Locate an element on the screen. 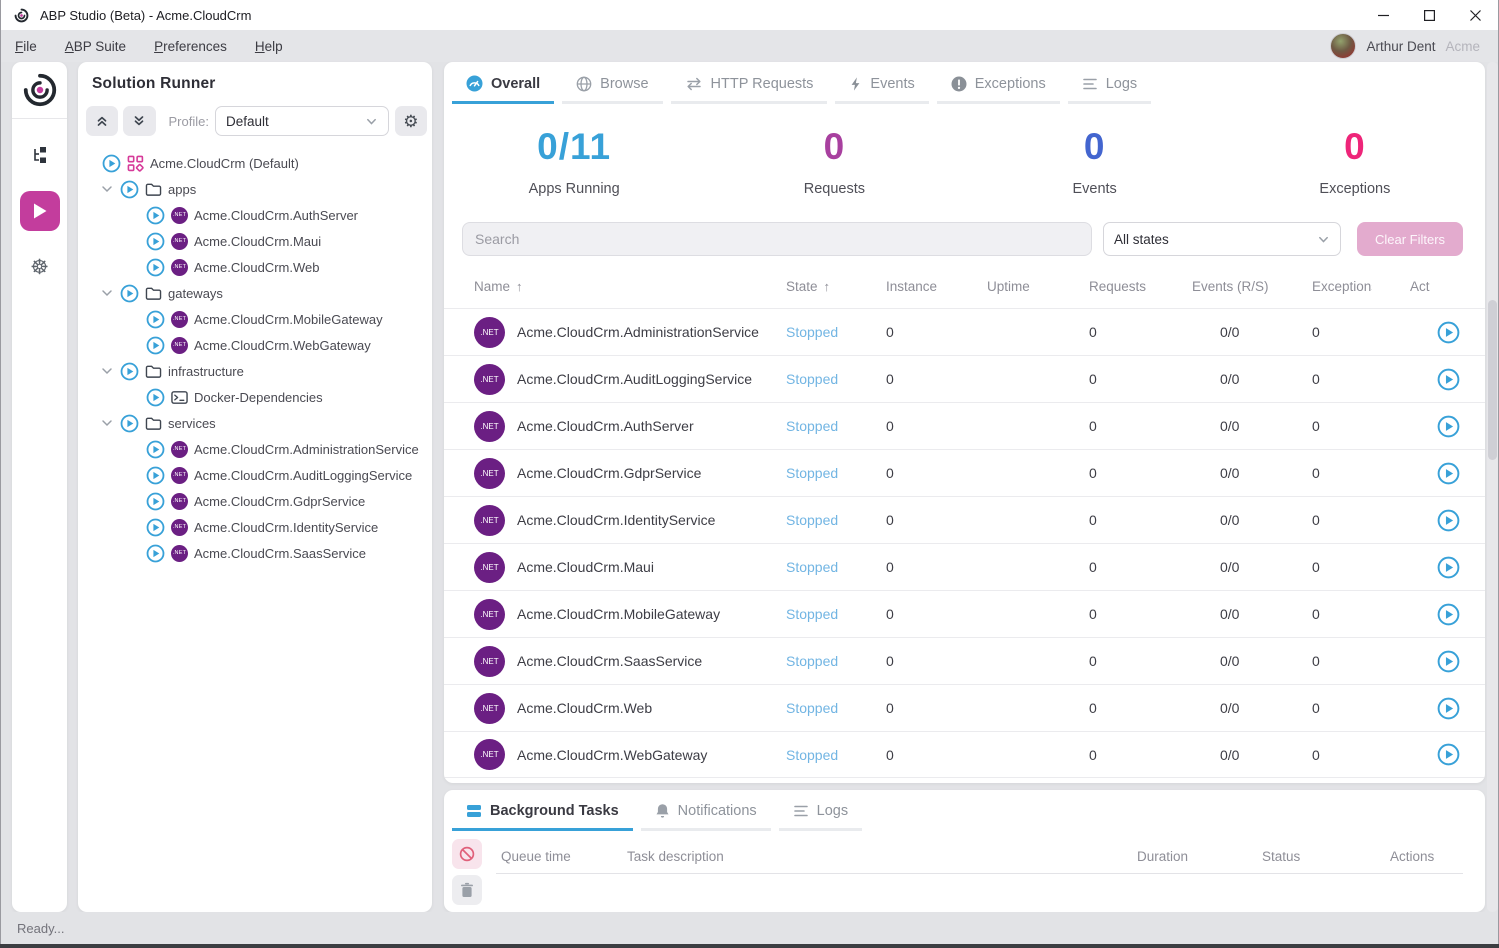  tree-item-solution: Acme.CloudCrm (Default) is located at coordinates (255, 163).